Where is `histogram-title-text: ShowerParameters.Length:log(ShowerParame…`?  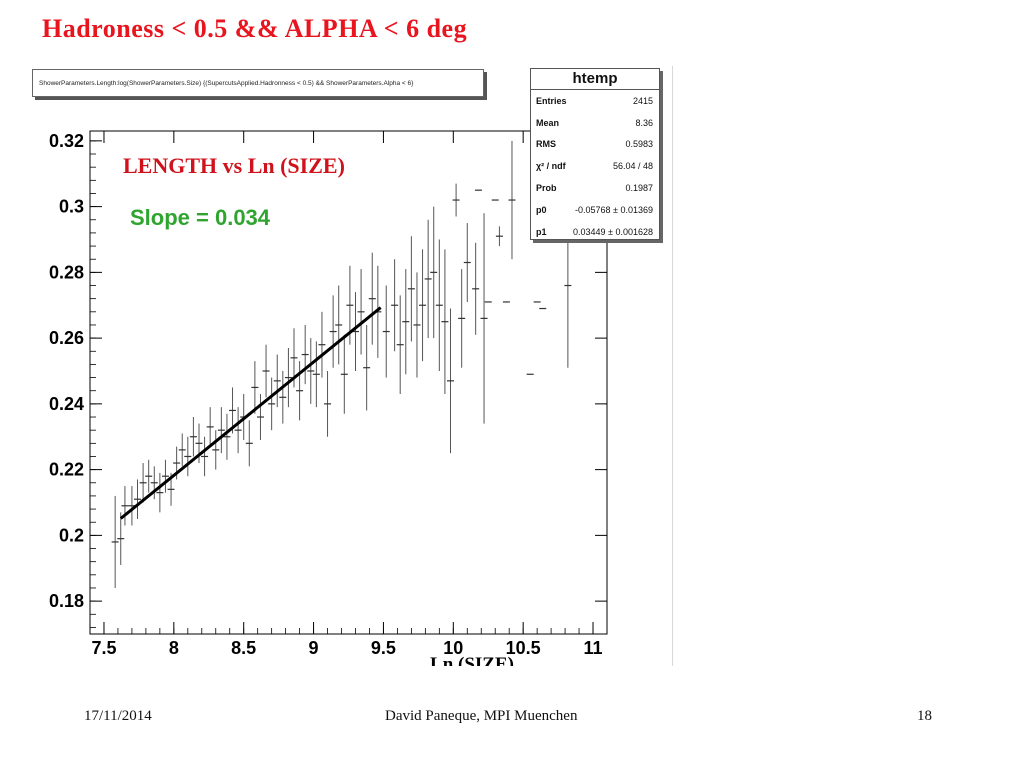
histogram-title-text: ShowerParameters.Length:log(ShowerParame… is located at coordinates (226, 83).